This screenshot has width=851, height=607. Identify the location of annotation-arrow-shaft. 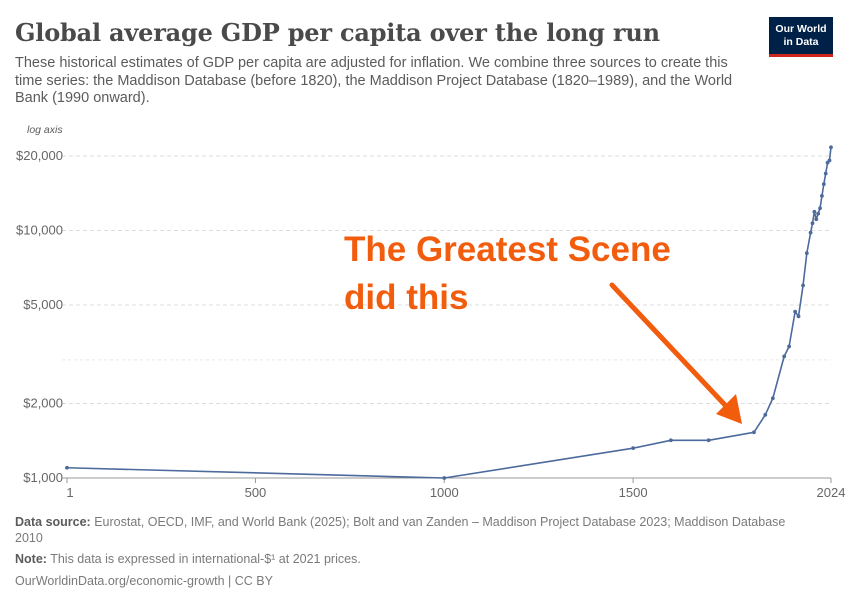
(668, 345).